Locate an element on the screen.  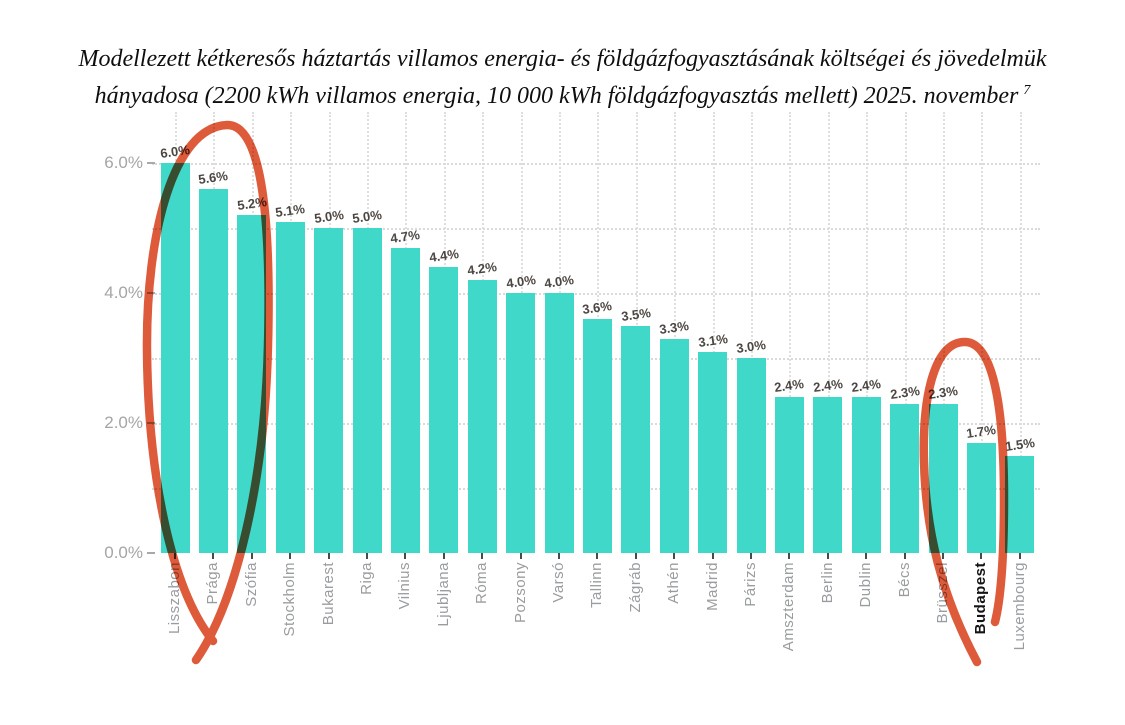
bar-athén is located at coordinates (674, 445).